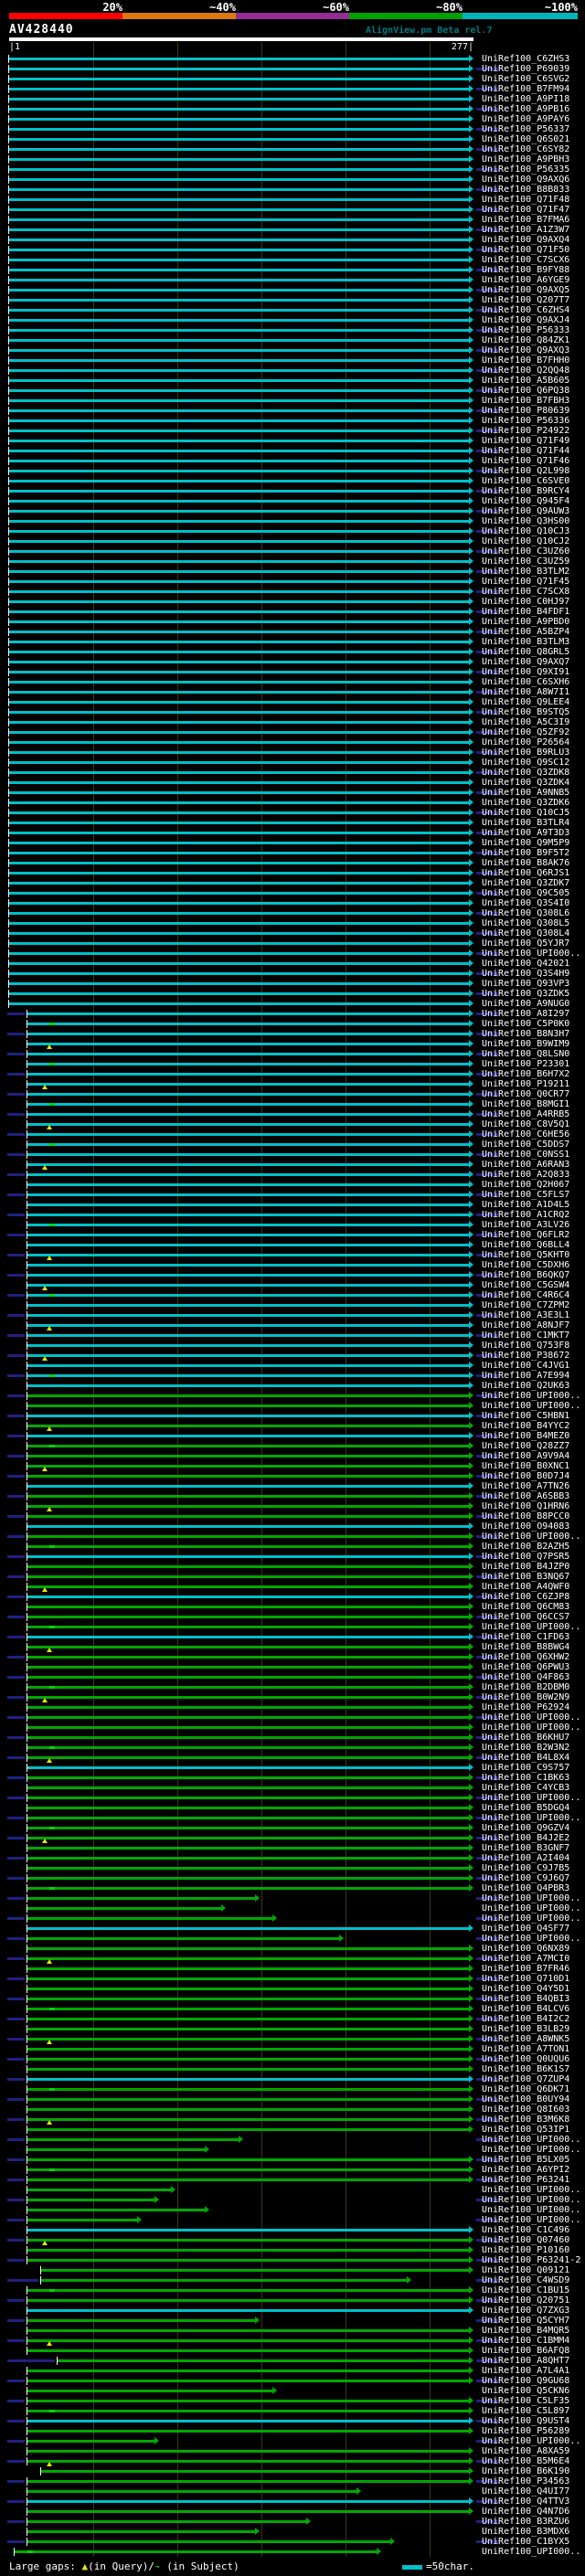 This screenshot has width=585, height=2576. Describe the element at coordinates (526, 1848) in the screenshot. I see `hit-label: UniRef100_B3GNF7` at that location.